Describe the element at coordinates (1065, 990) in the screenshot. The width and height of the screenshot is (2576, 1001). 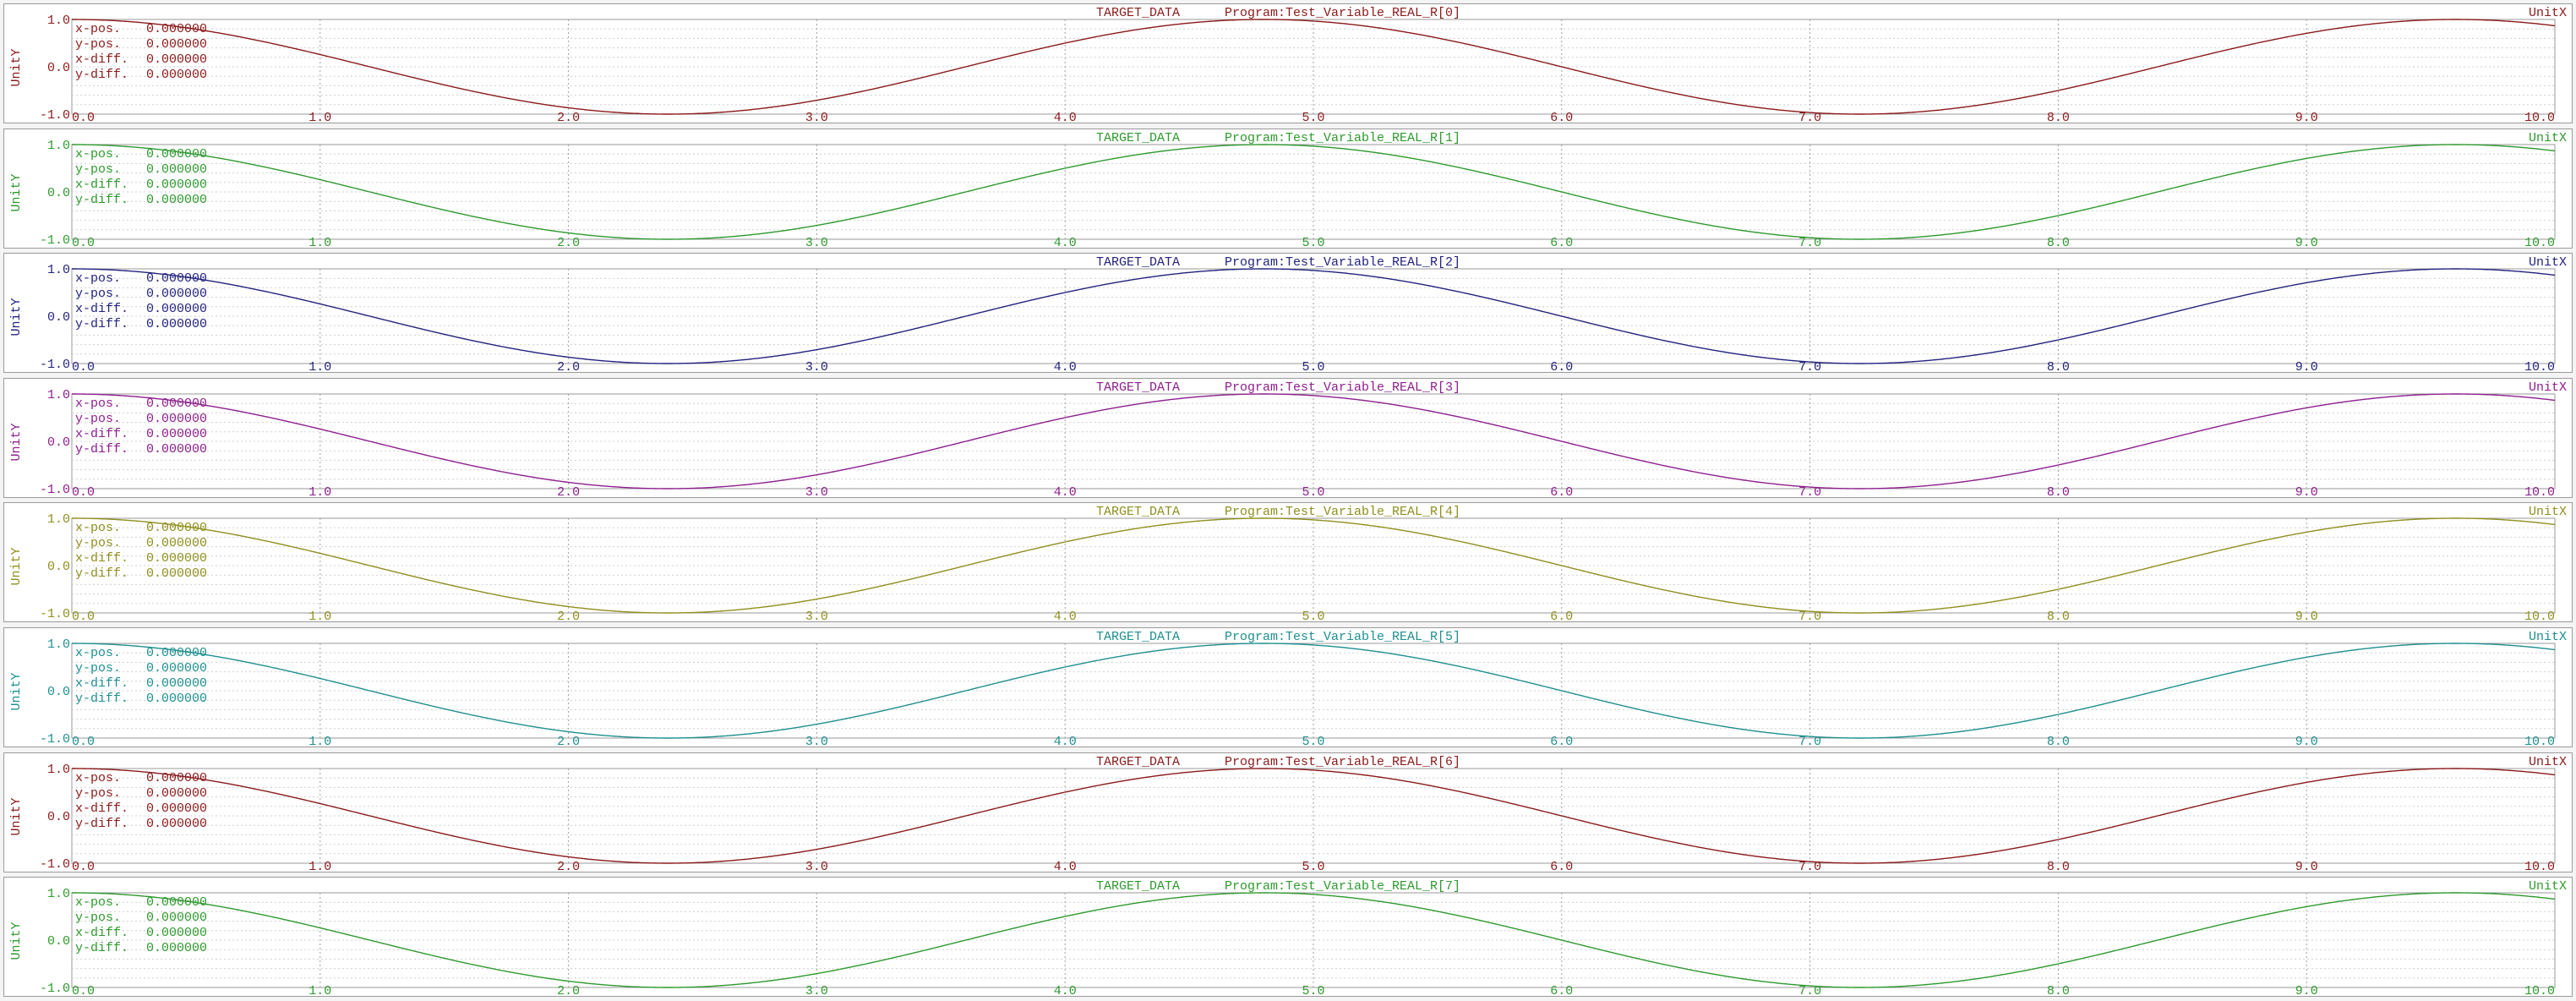
I see `x-tick-label: 4.0` at that location.